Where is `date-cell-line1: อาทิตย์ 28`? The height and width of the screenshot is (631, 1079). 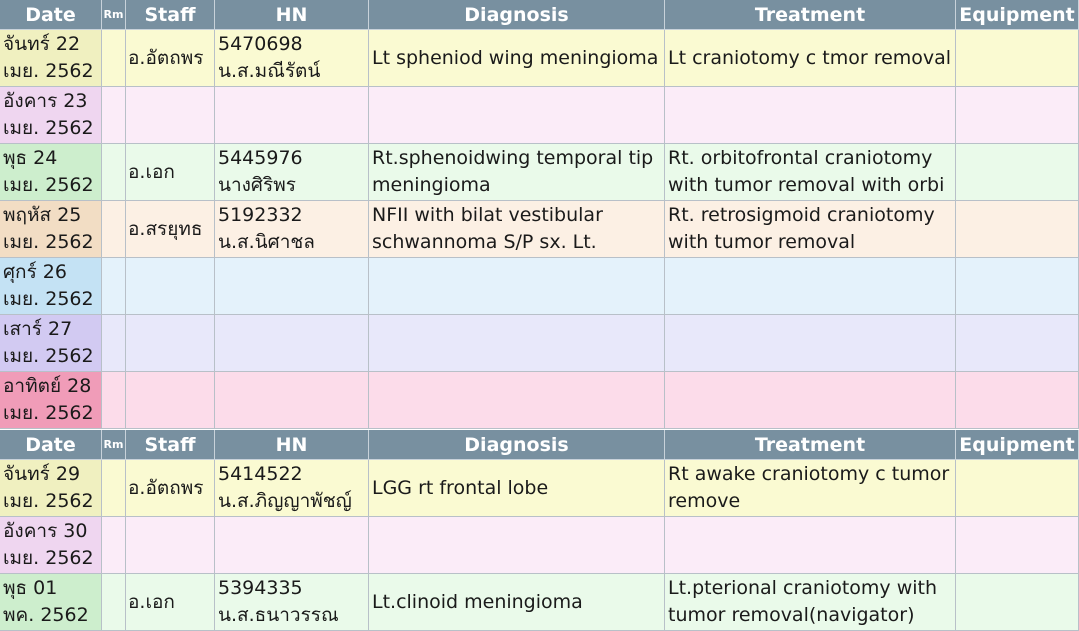 date-cell-line1: อาทิตย์ 28 is located at coordinates (47, 386).